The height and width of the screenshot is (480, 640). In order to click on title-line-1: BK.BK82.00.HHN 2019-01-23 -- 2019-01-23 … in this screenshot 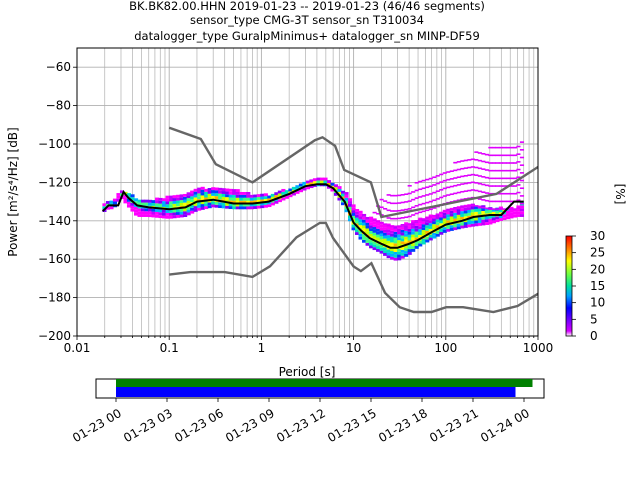, I will do `click(307, 6)`.